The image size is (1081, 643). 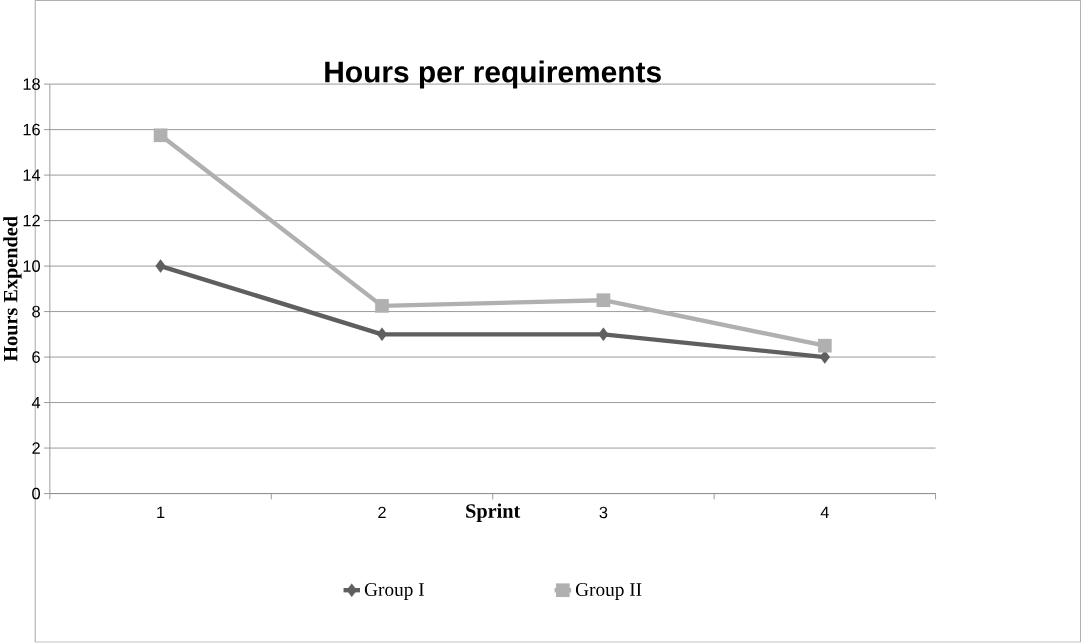 What do you see at coordinates (603, 512) in the screenshot?
I see `x-tick-label: 3` at bounding box center [603, 512].